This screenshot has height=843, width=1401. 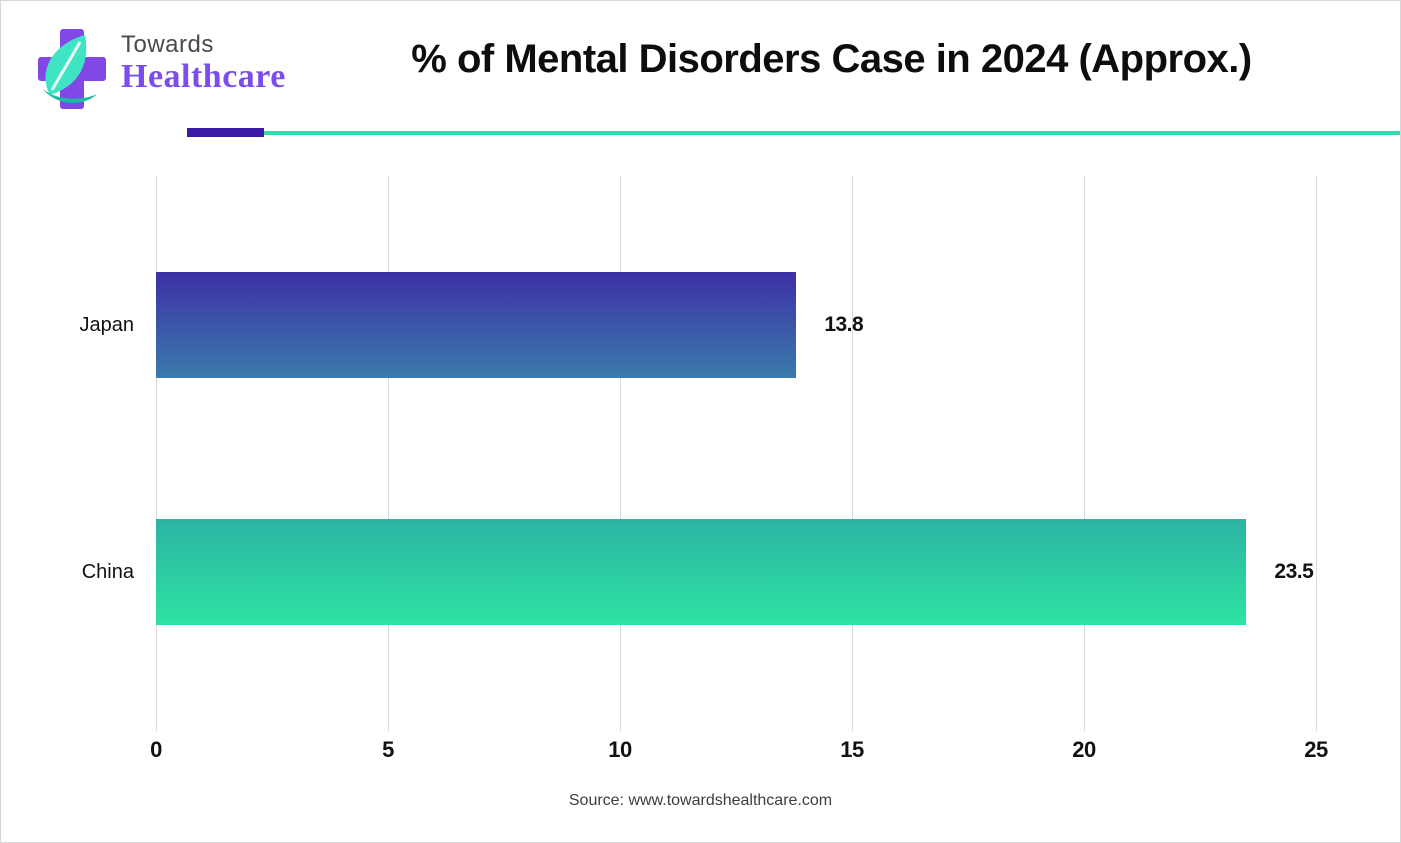 I want to click on x-tick-10: 10, so click(x=620, y=749).